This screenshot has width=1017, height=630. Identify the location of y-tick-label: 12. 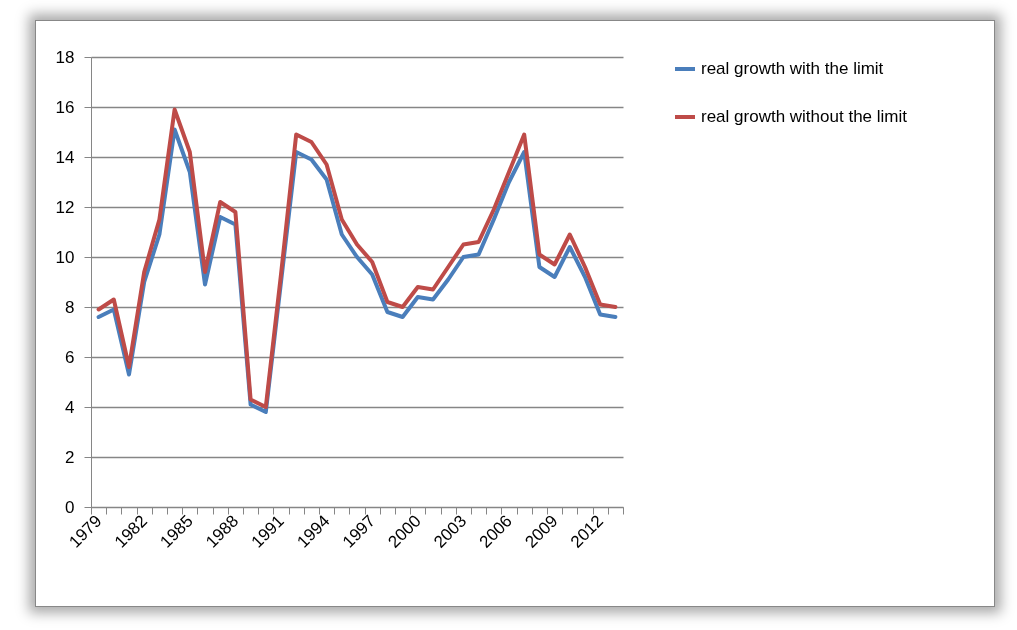
(65, 207).